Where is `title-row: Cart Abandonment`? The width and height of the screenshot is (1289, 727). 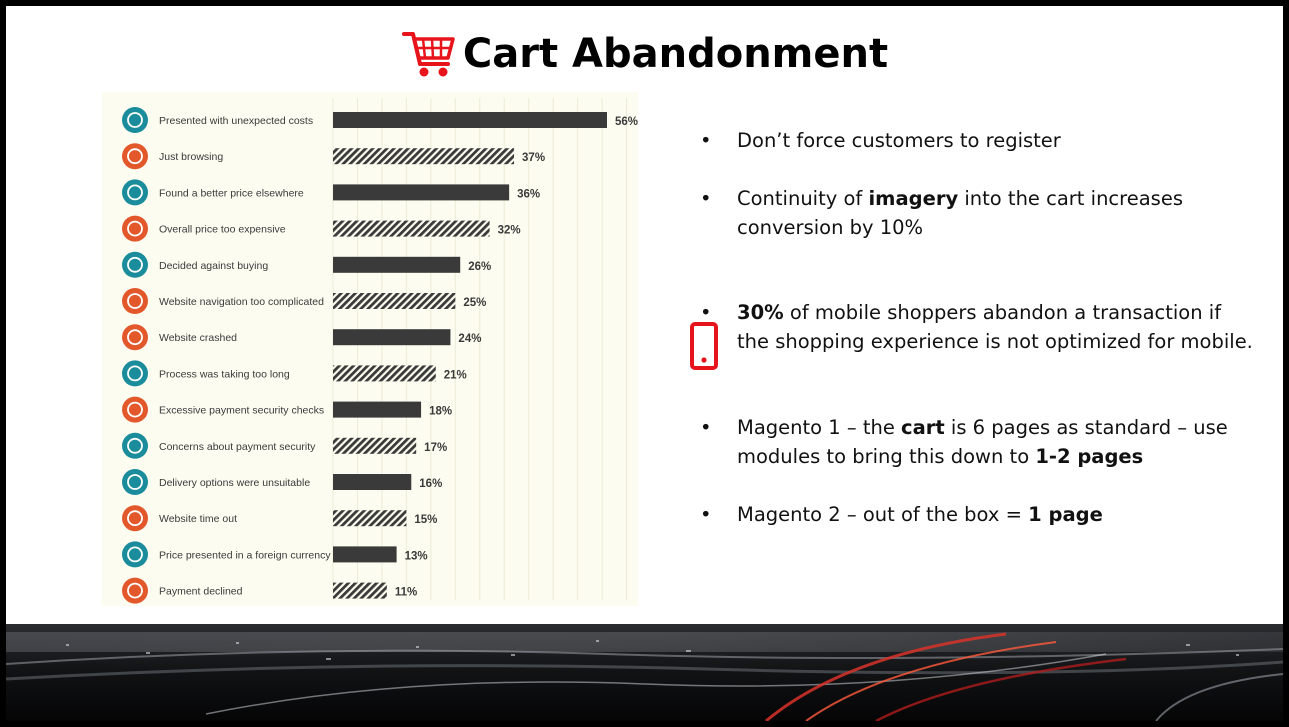 title-row: Cart Abandonment is located at coordinates (644, 54).